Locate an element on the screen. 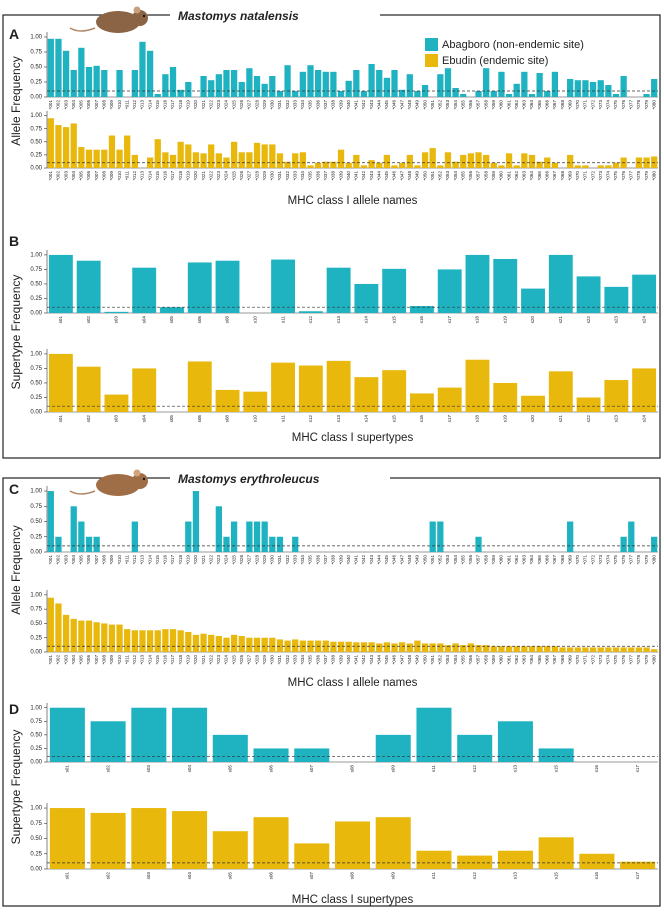 The image size is (664, 914). x-tick-label: s14 is located at coordinates (366, 419).